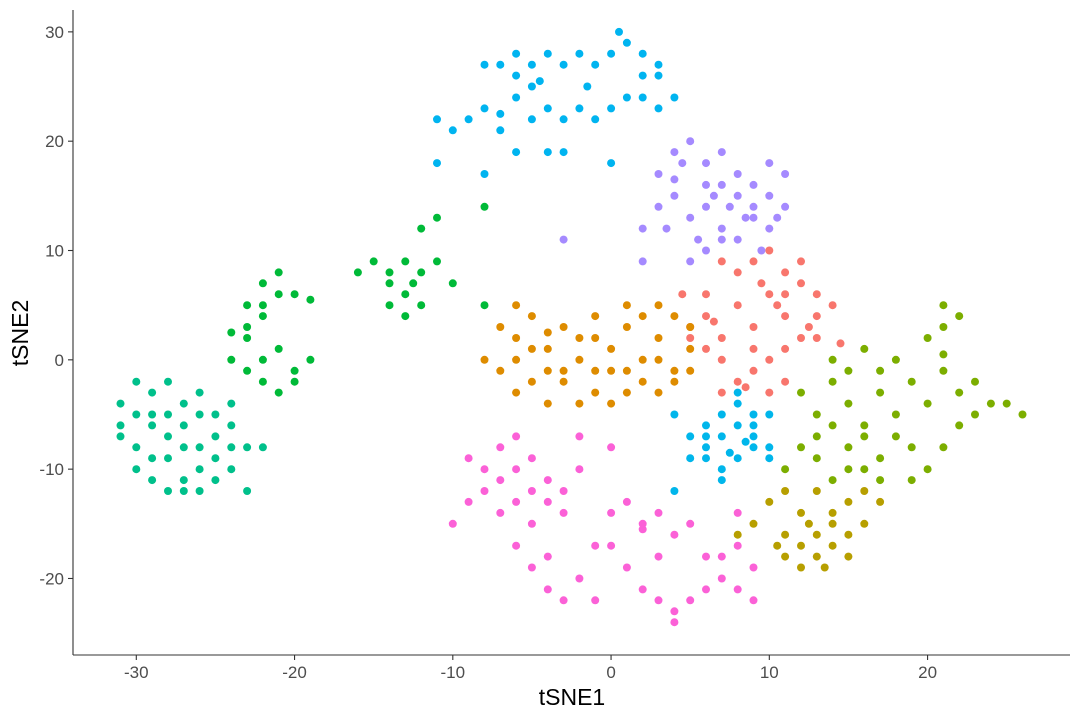 This screenshot has width=1080, height=720. Describe the element at coordinates (453, 672) in the screenshot. I see `x-tick-label: -10` at that location.